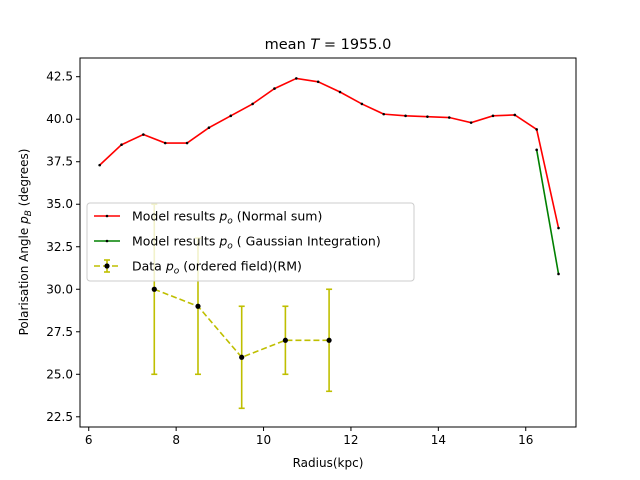 The height and width of the screenshot is (480, 640). I want to click on y-tick-label: 30.0, so click(59, 289).